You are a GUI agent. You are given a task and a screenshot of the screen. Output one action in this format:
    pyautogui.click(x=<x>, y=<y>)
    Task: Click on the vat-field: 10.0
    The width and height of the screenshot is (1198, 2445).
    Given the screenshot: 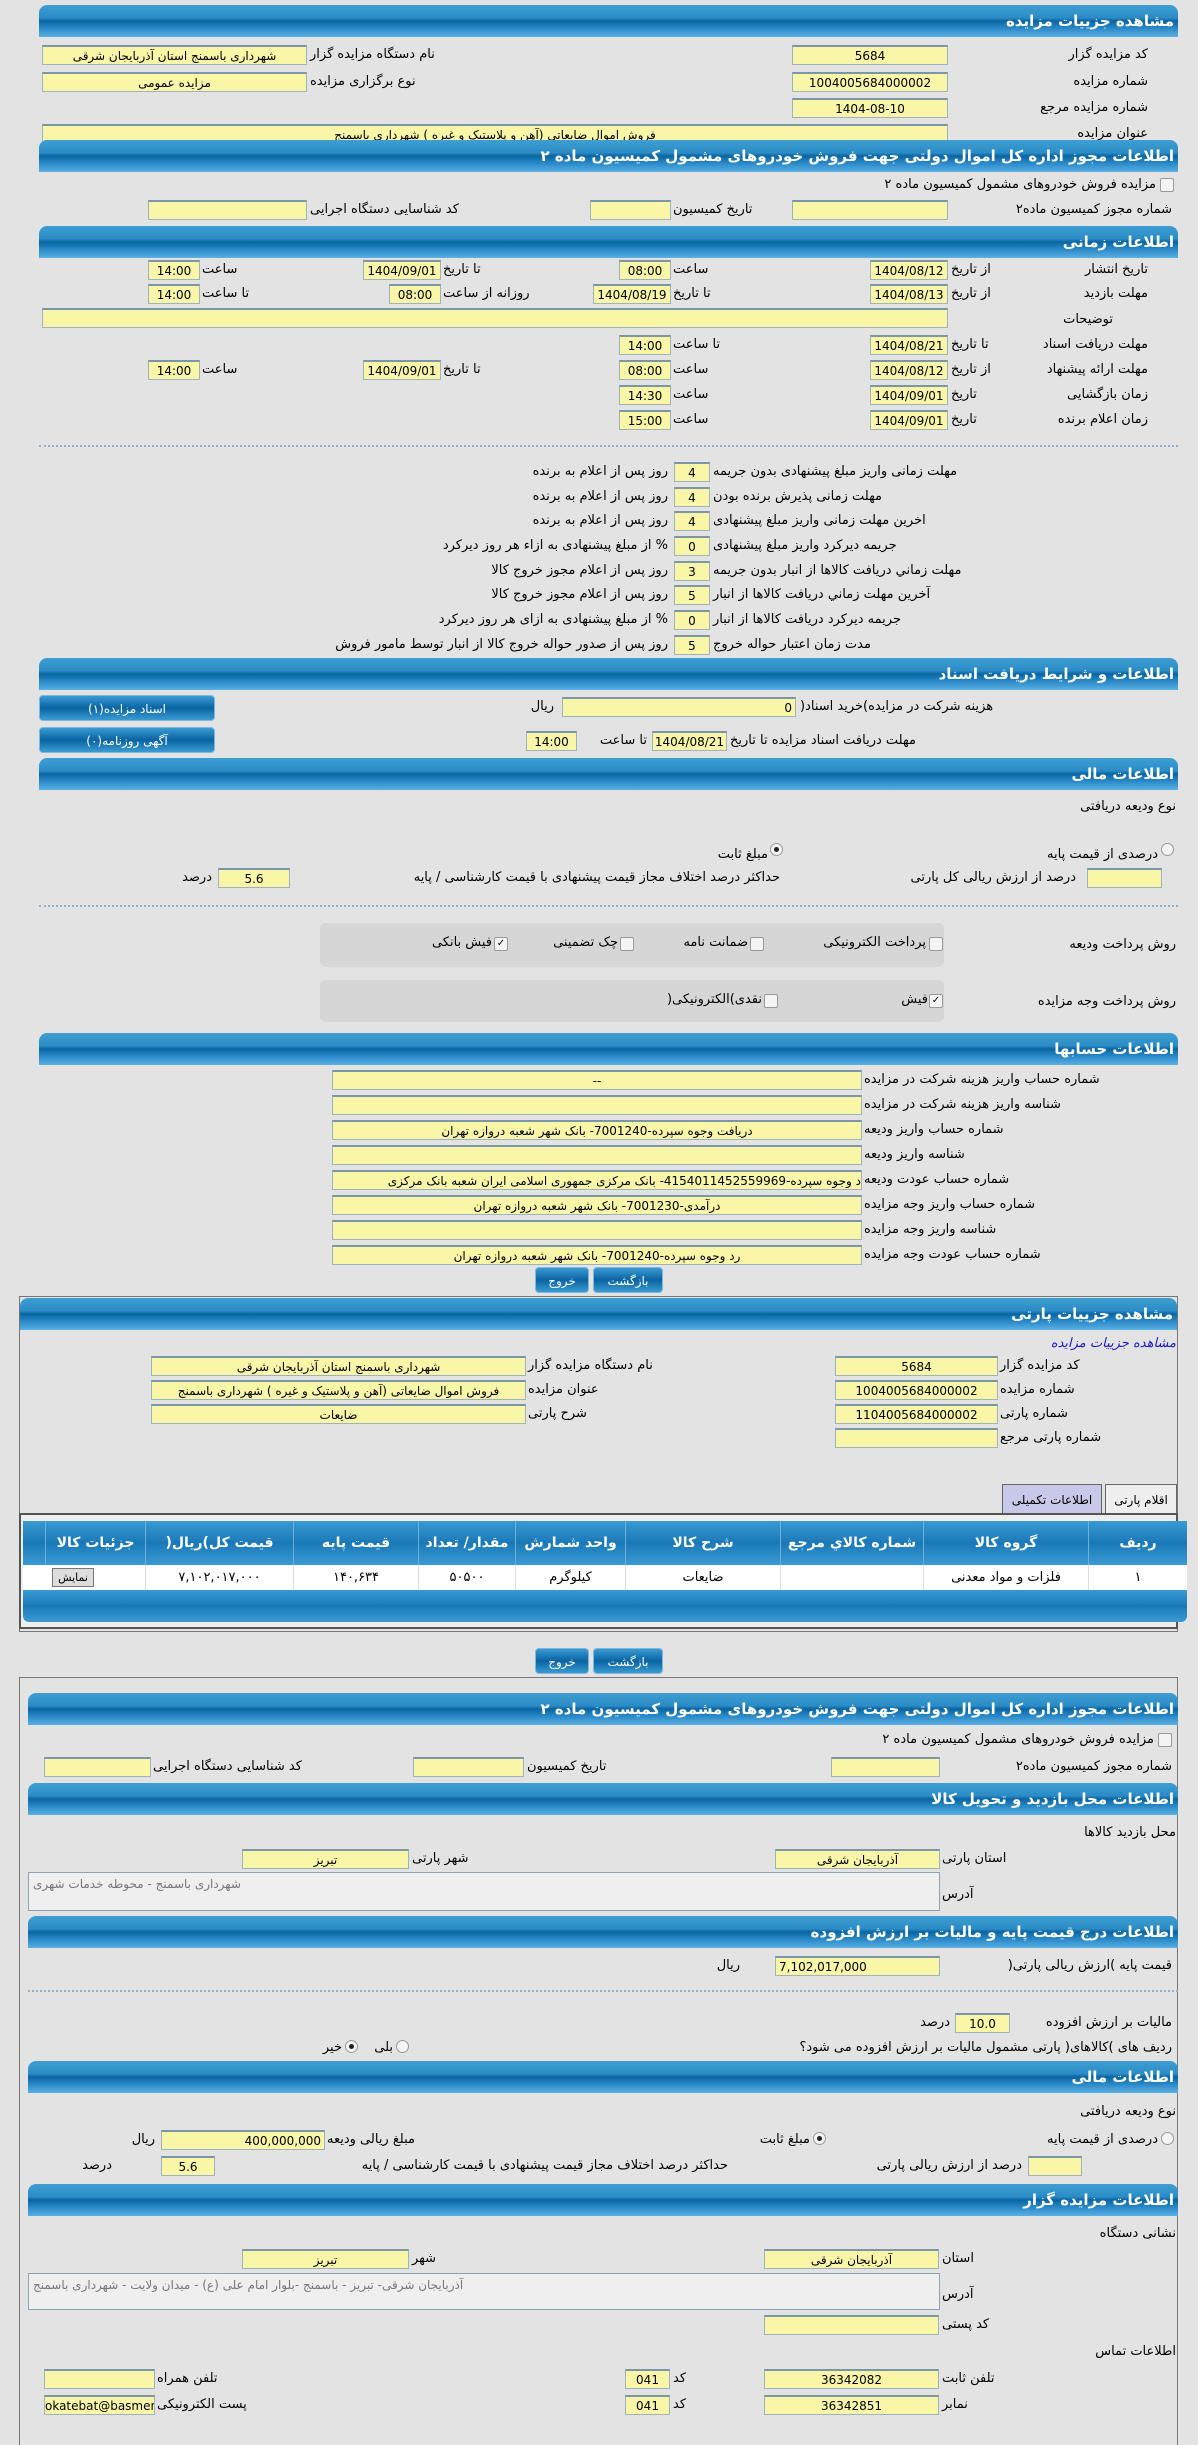 What is the action you would take?
    pyautogui.click(x=982, y=2023)
    